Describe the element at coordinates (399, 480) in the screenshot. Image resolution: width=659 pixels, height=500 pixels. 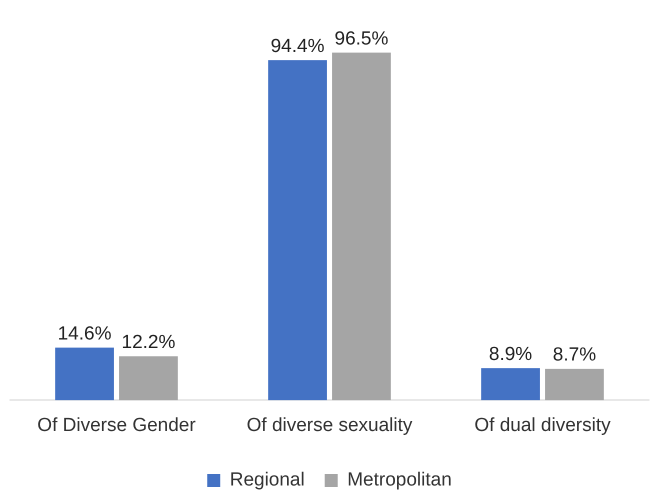
I see `legend-label: Metropolitan` at that location.